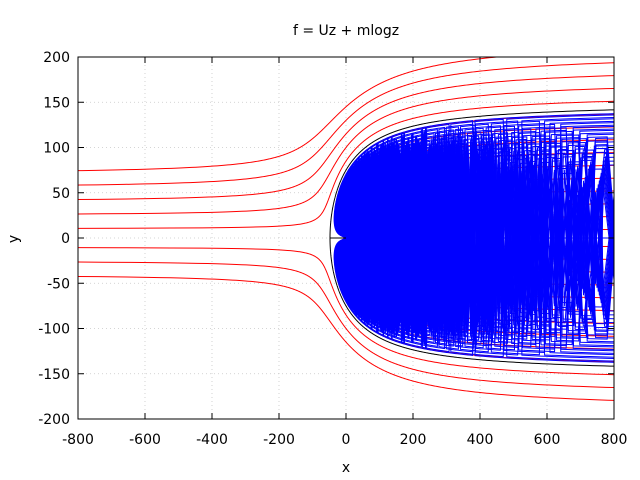 This screenshot has height=480, width=640. Describe the element at coordinates (14, 239) in the screenshot. I see `y-axis-label: y` at that location.